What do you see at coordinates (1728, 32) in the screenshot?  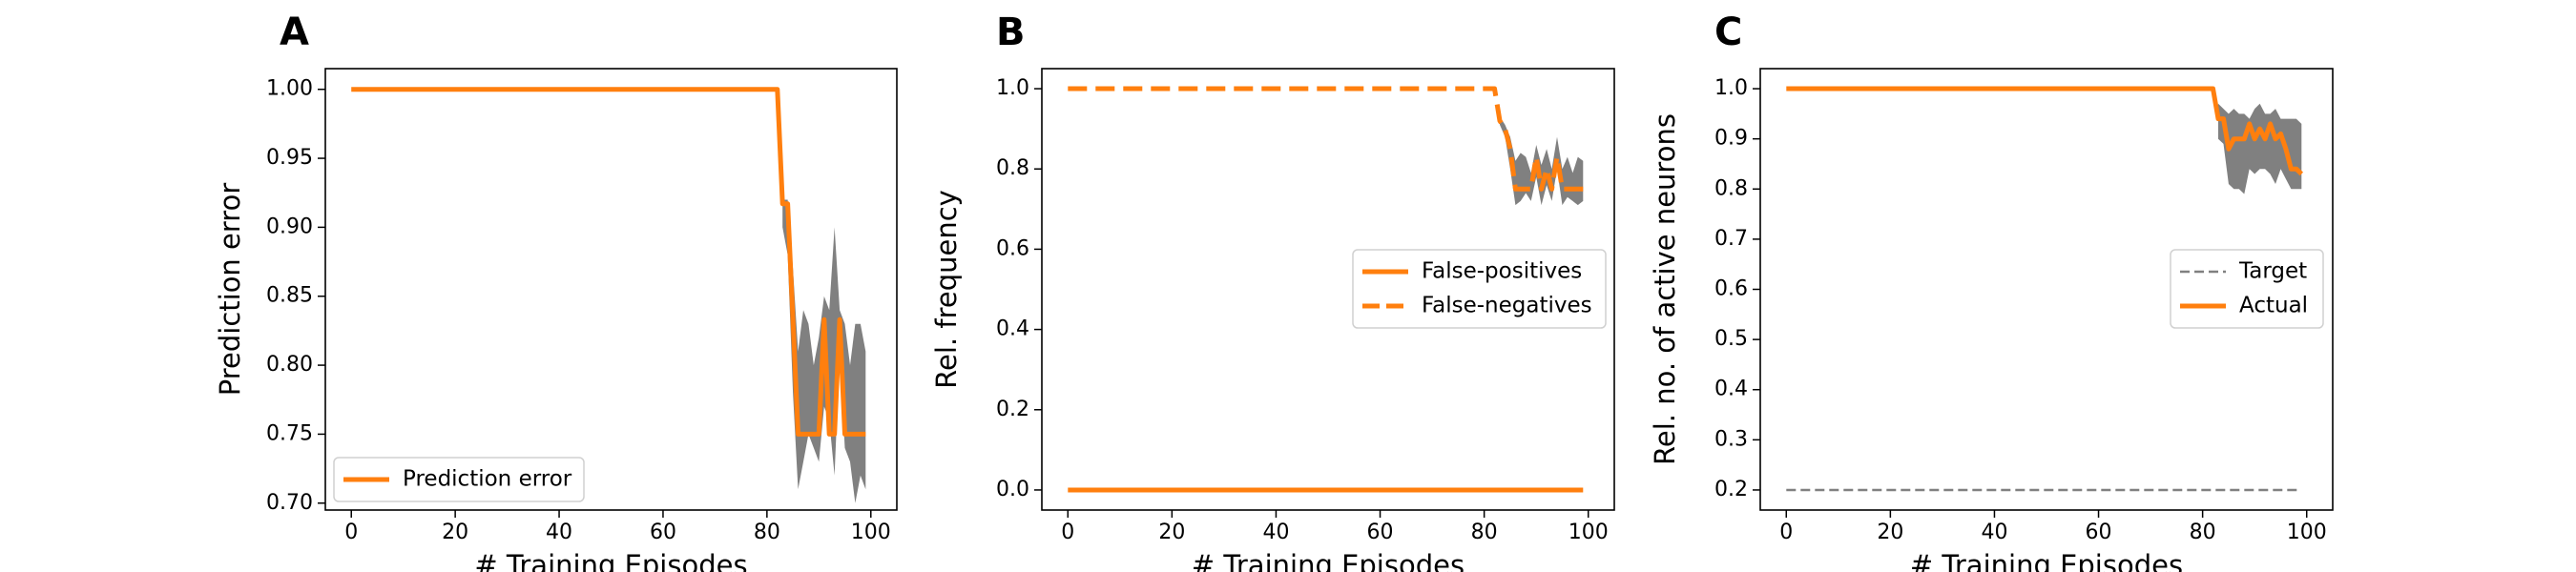 I see `panel-letter: C` at bounding box center [1728, 32].